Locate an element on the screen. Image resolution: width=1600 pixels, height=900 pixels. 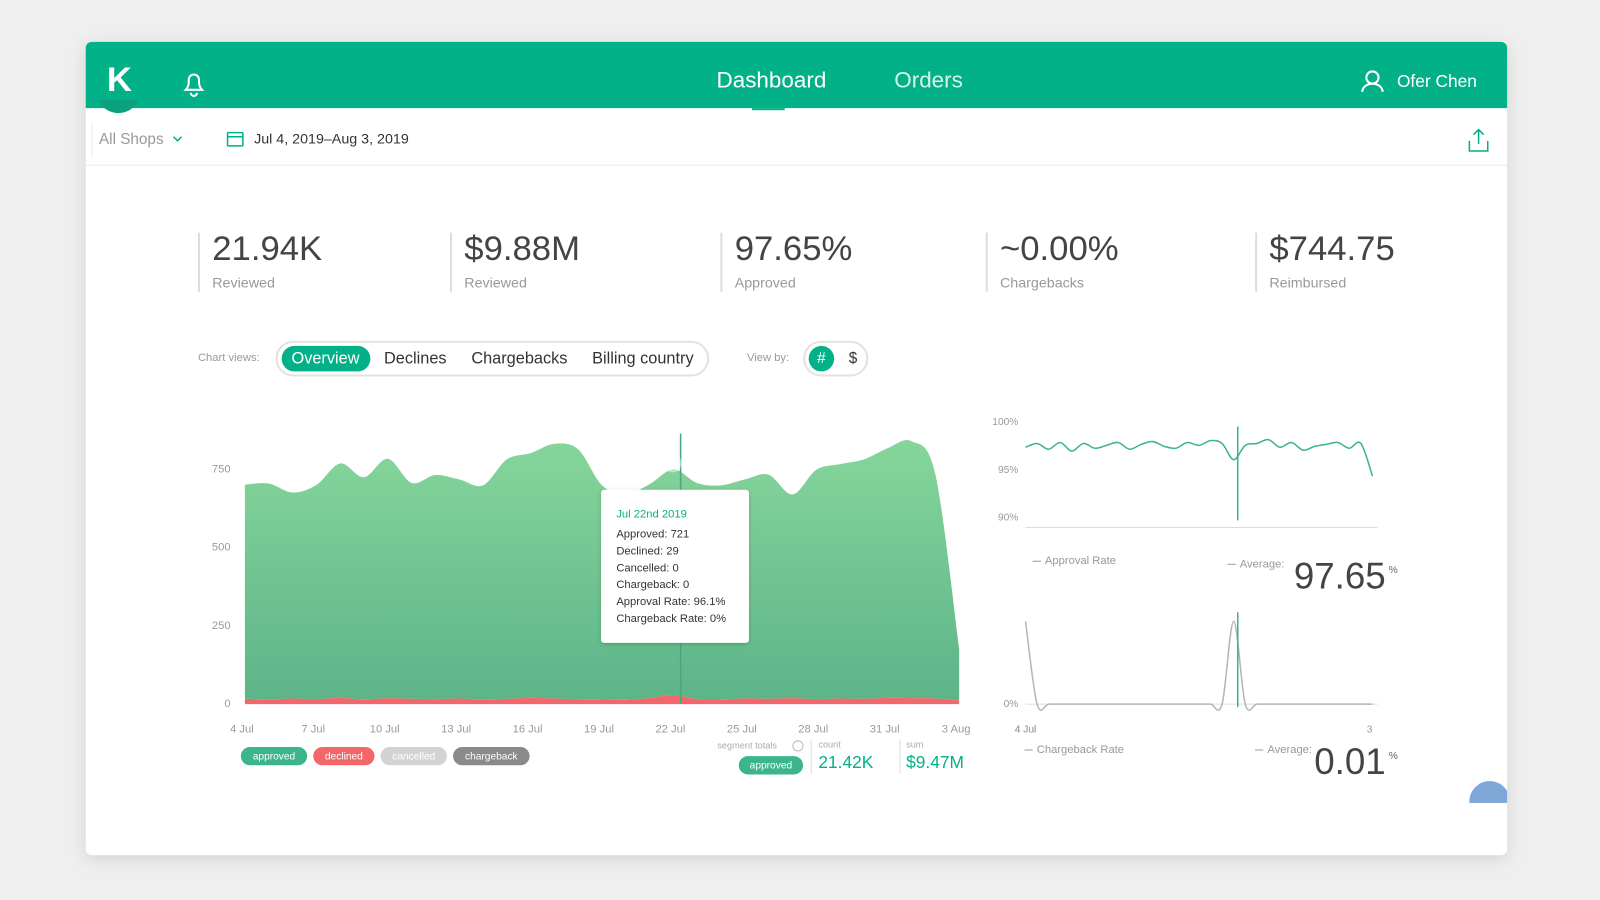
legend-label: chargeback is located at coordinates (492, 756).